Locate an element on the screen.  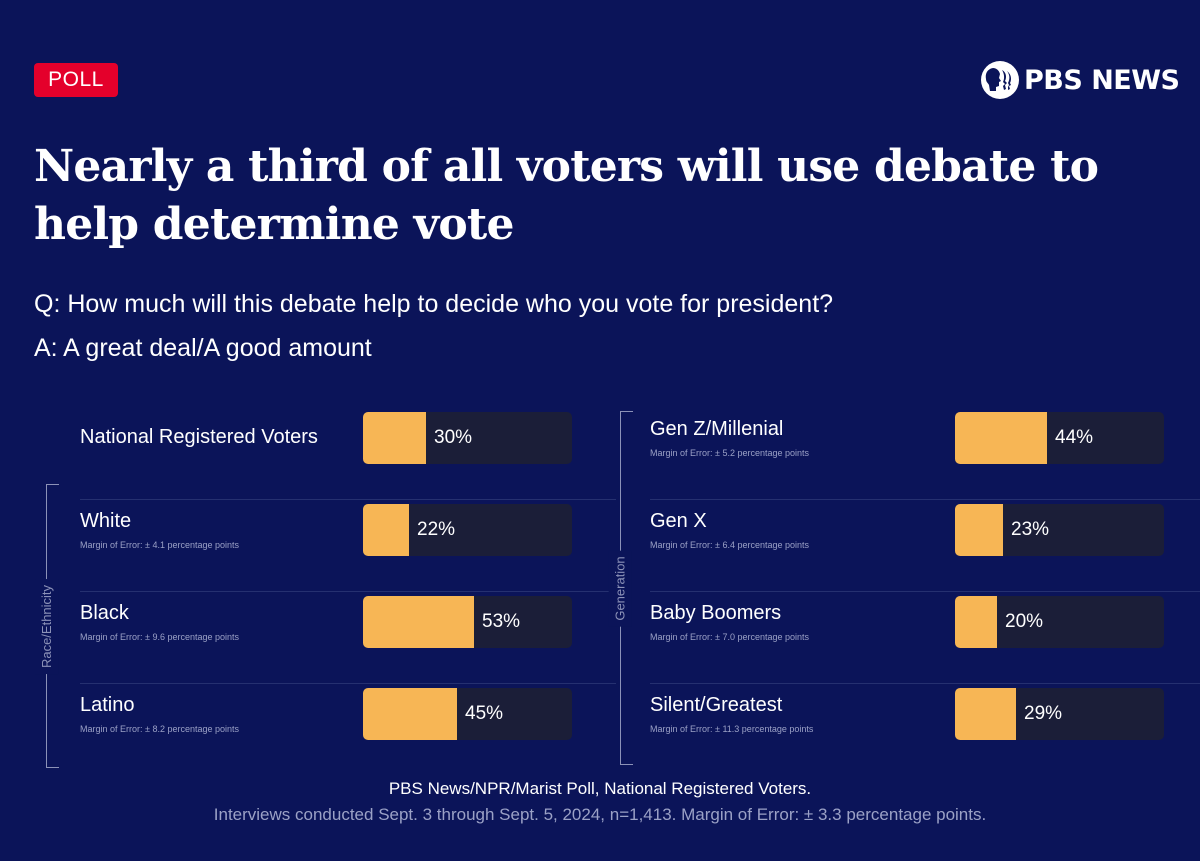
pbs-news-logo: PBS NEWS is located at coordinates (1080, 80).